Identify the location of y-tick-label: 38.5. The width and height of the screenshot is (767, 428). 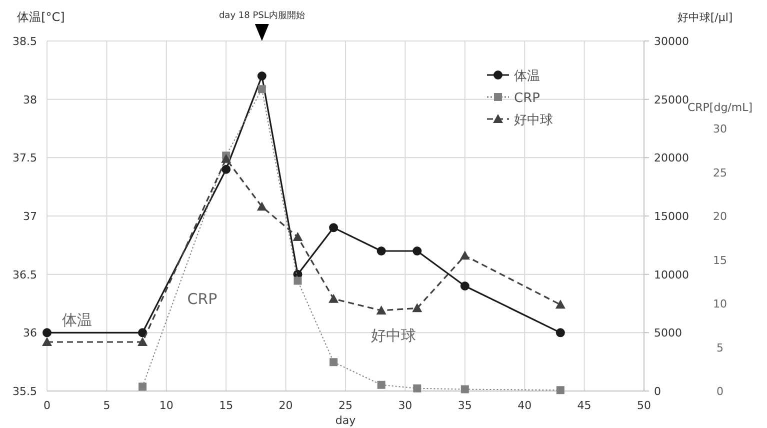
(24, 41).